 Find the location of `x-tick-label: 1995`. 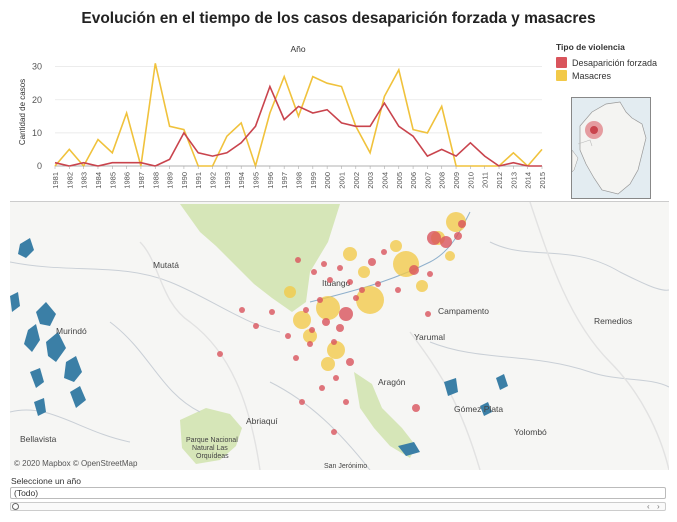

x-tick-label: 1995 is located at coordinates (256, 180).